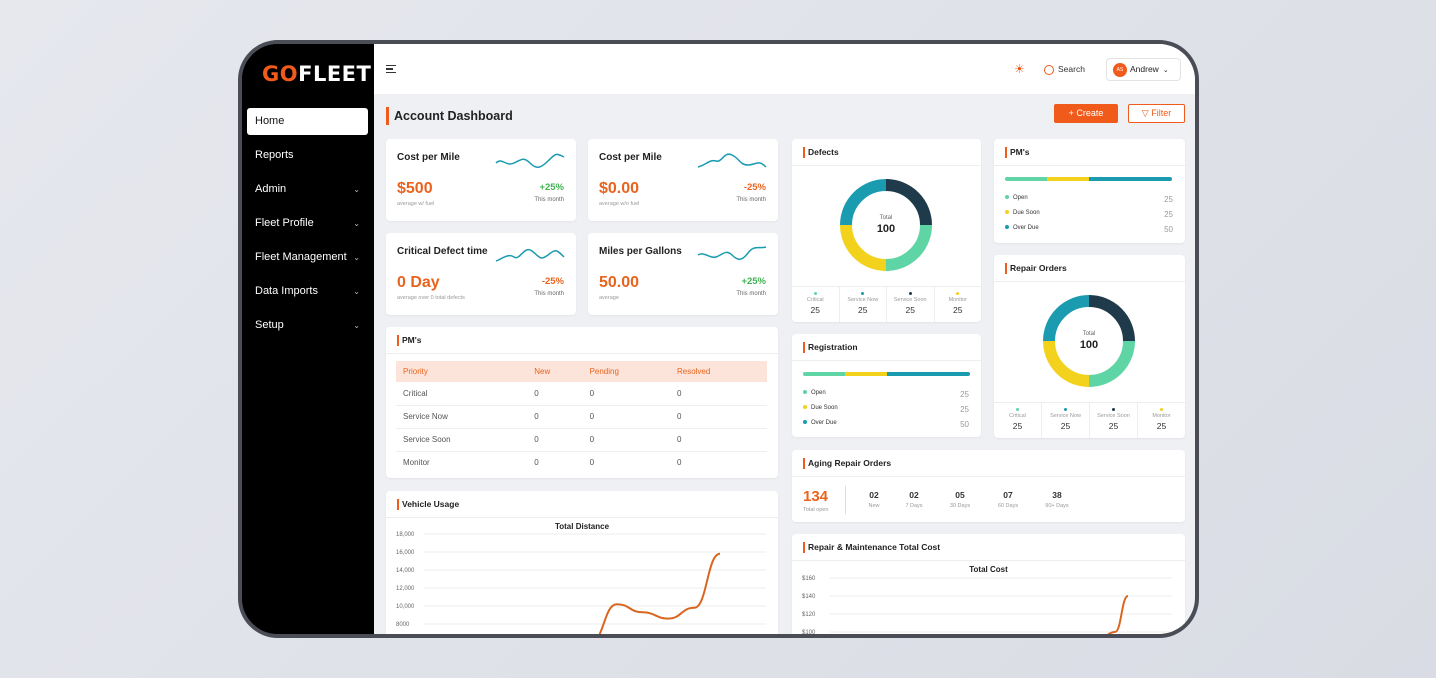 The image size is (1436, 678). Describe the element at coordinates (816, 304) in the screenshot. I see `legend-item: Critical 25` at that location.